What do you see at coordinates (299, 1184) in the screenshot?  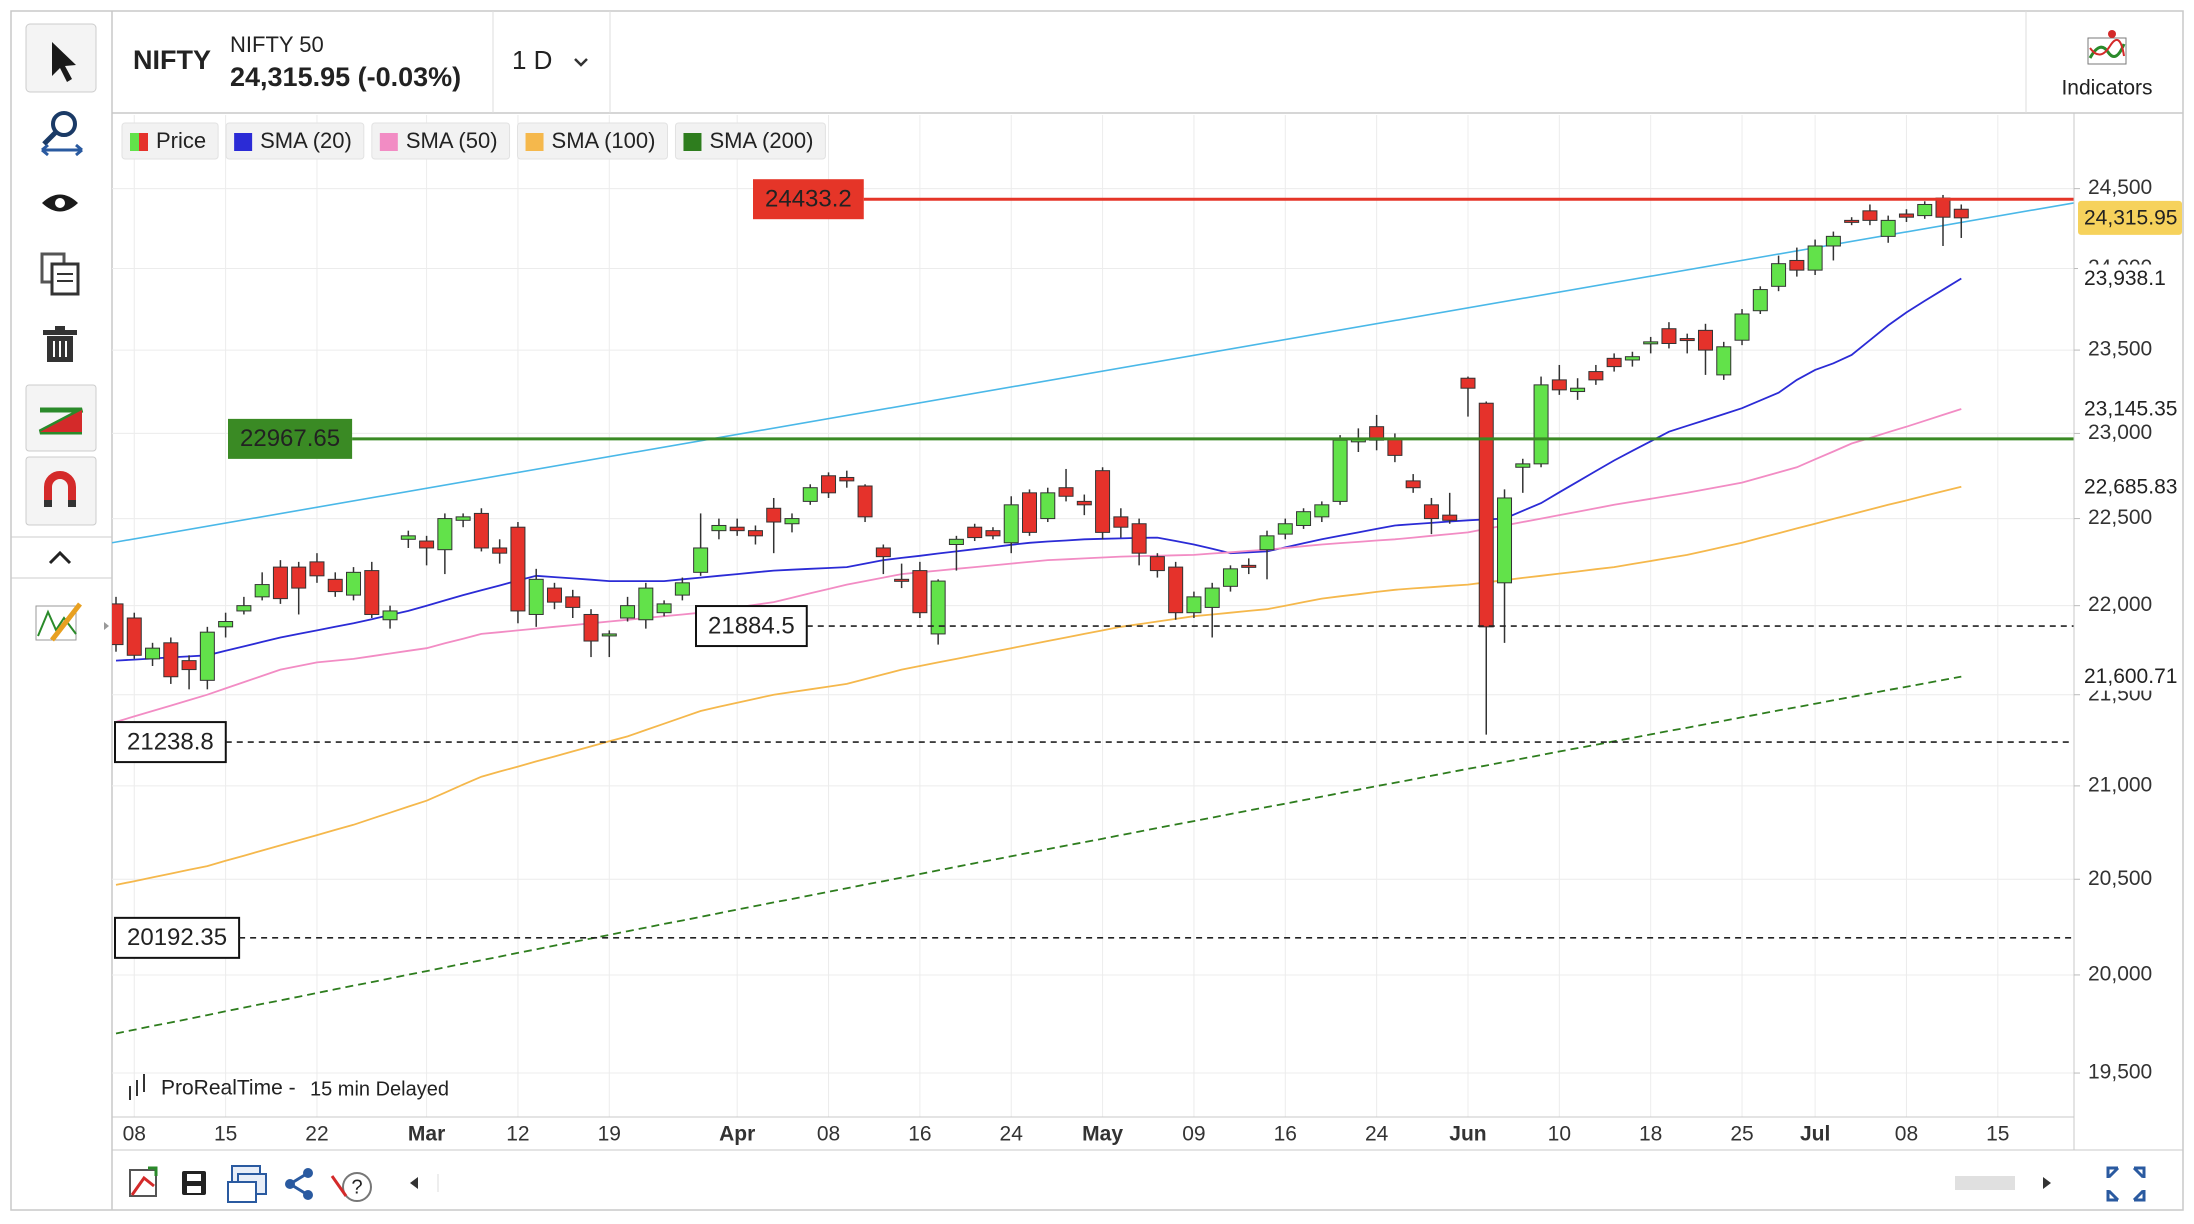 I see `share-button` at bounding box center [299, 1184].